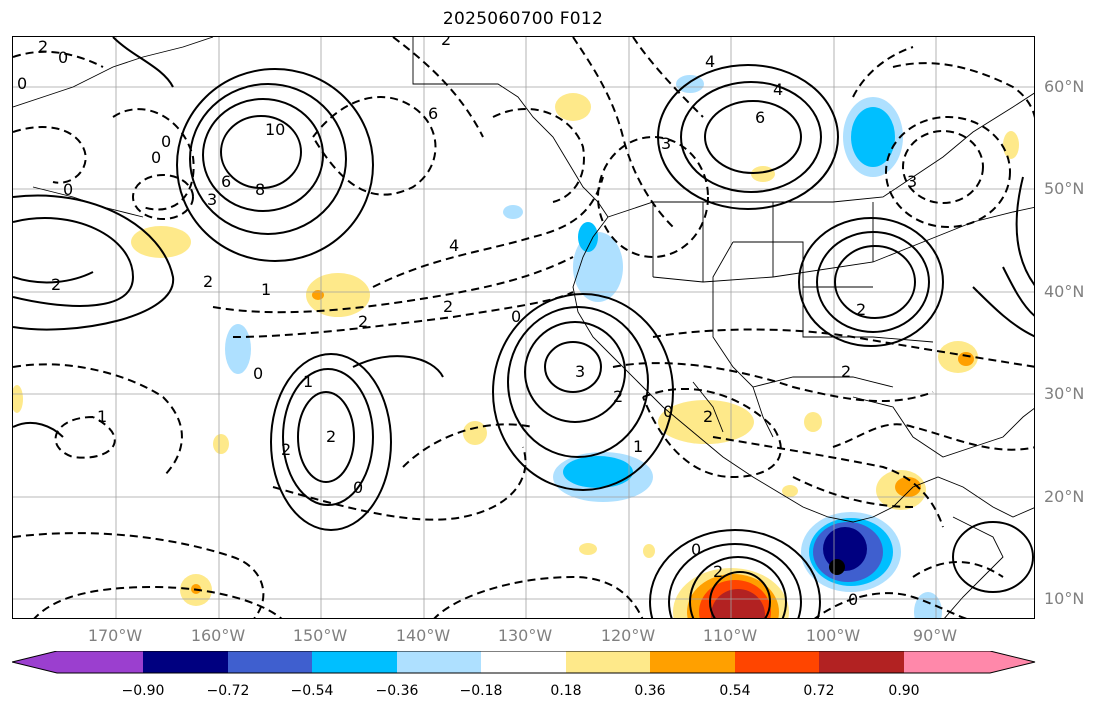 The height and width of the screenshot is (712, 1105). I want to click on colorbar-tick-label: 0.72, so click(819, 691).